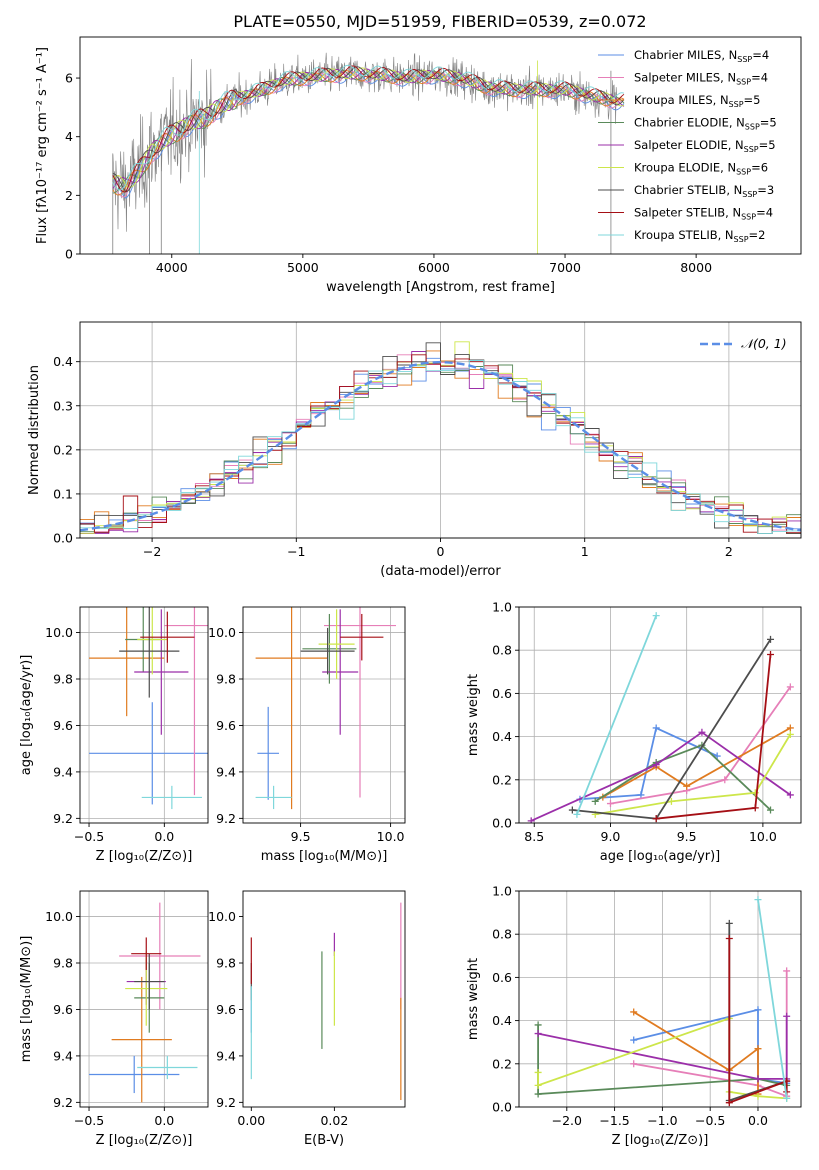 The image size is (819, 1170). What do you see at coordinates (145, 1002) in the screenshot?
I see `mass-vs-Z-plot-area` at bounding box center [145, 1002].